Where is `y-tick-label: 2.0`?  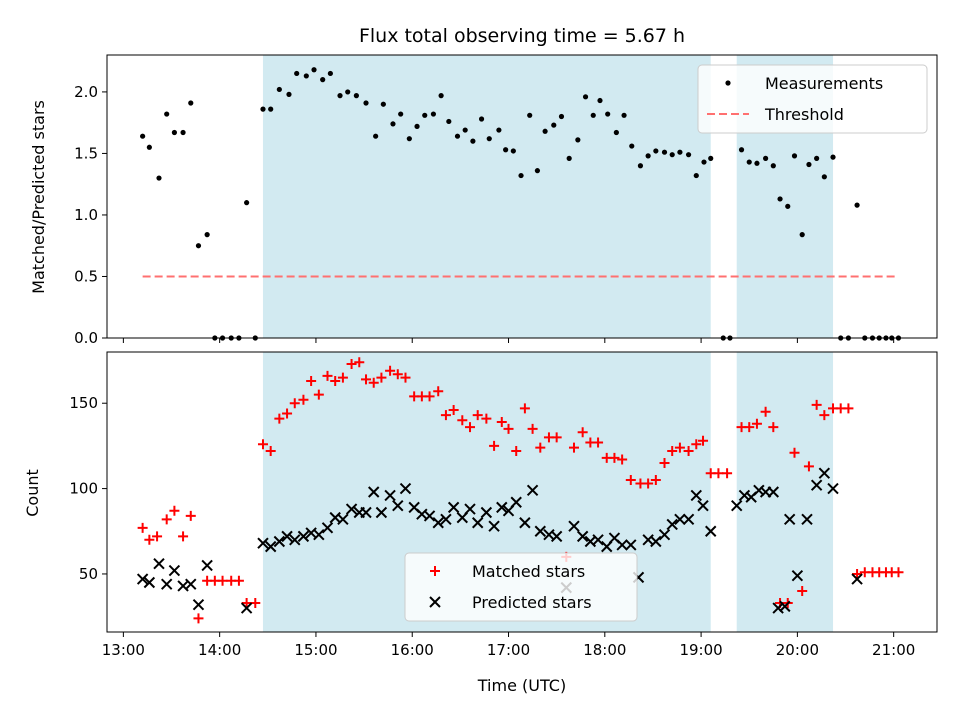 y-tick-label: 2.0 is located at coordinates (86, 92).